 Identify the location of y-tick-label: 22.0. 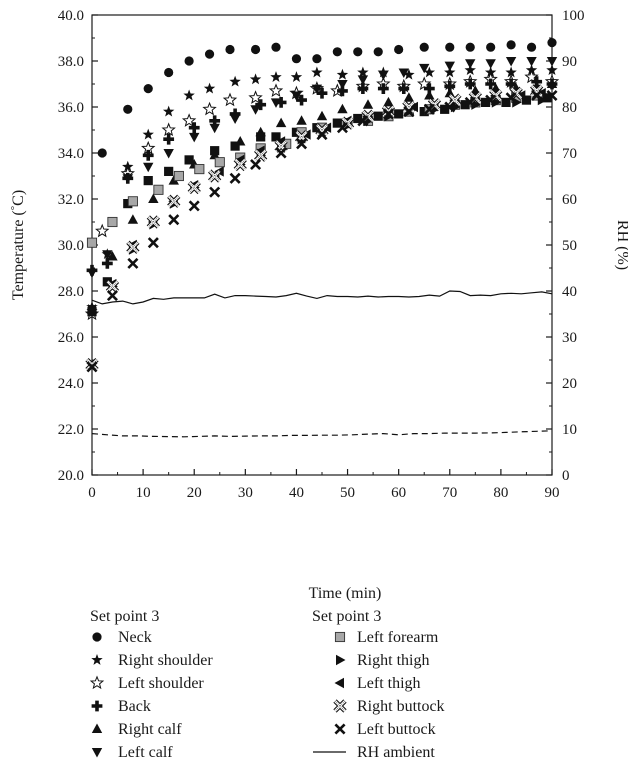
(71, 430).